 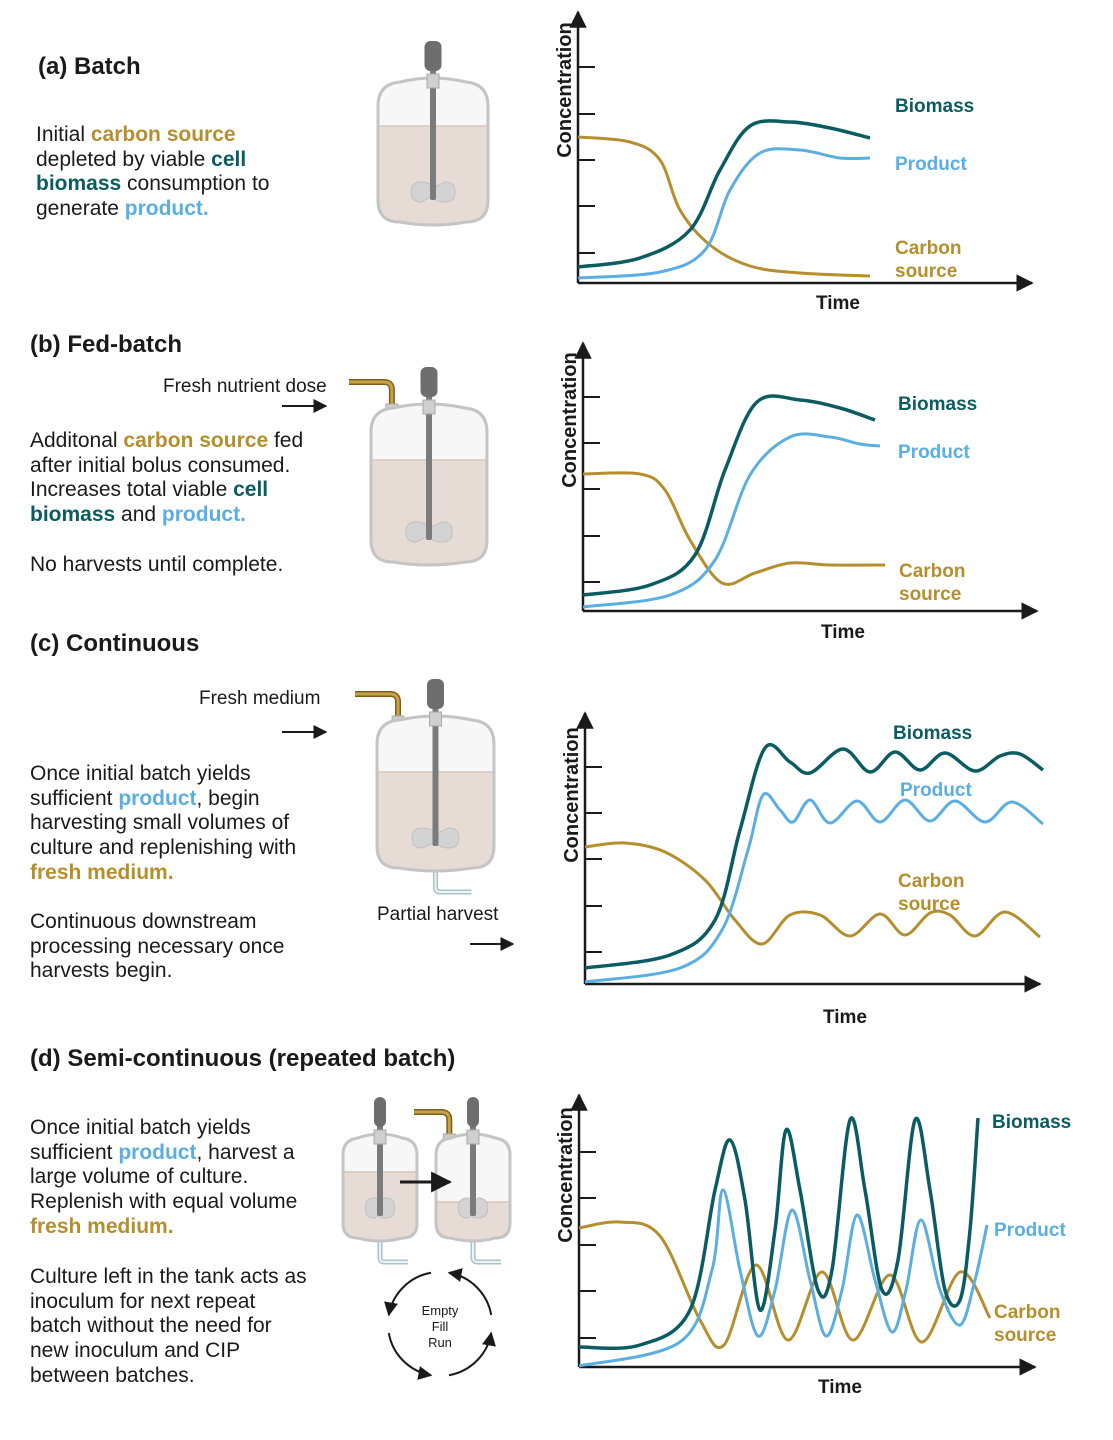 I want to click on text-line: Once initial batch yields, so click(x=163, y=1128).